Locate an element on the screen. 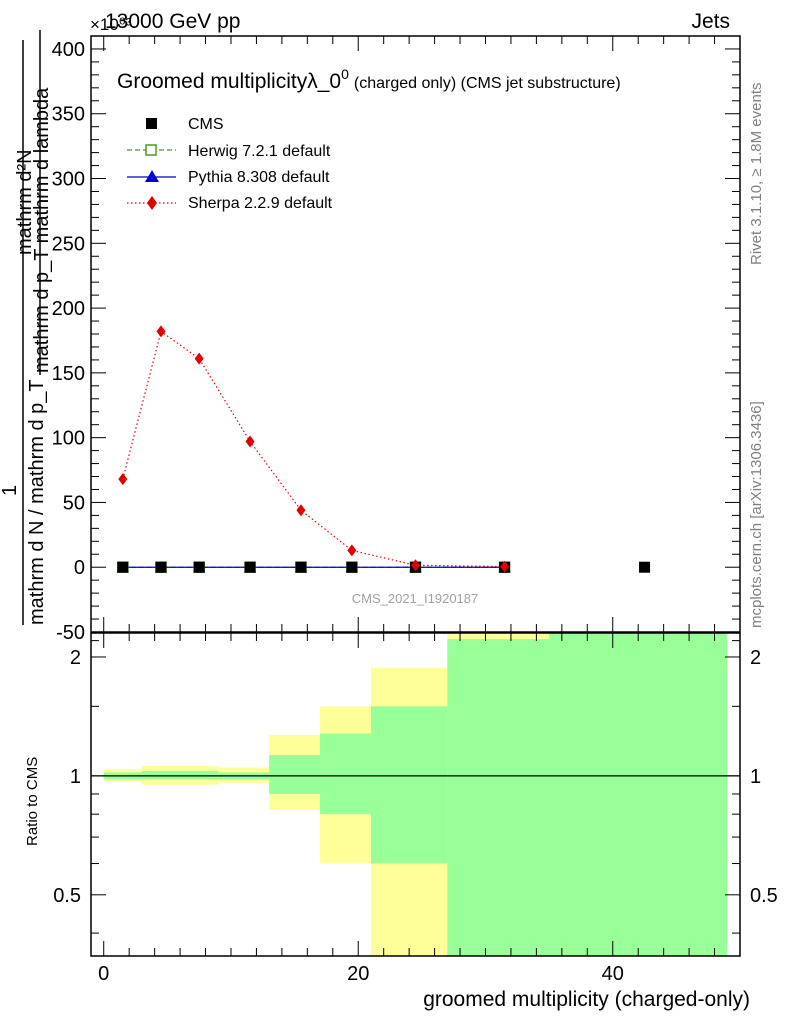 The width and height of the screenshot is (786, 1024). legend-label-sherpa: Sherpa 2.2.9 default is located at coordinates (260, 203).